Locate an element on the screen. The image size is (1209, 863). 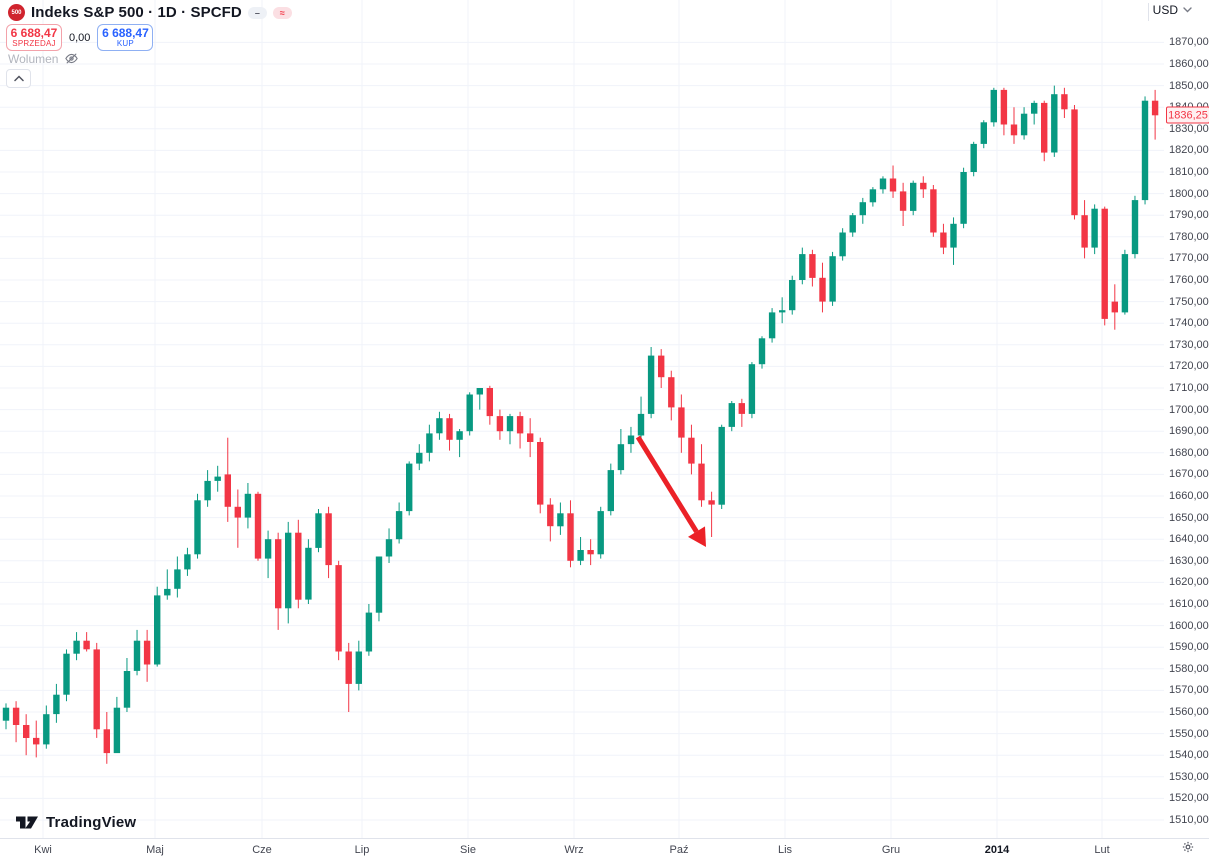
buy-button: 6 688,47 KUP is located at coordinates (125, 37).